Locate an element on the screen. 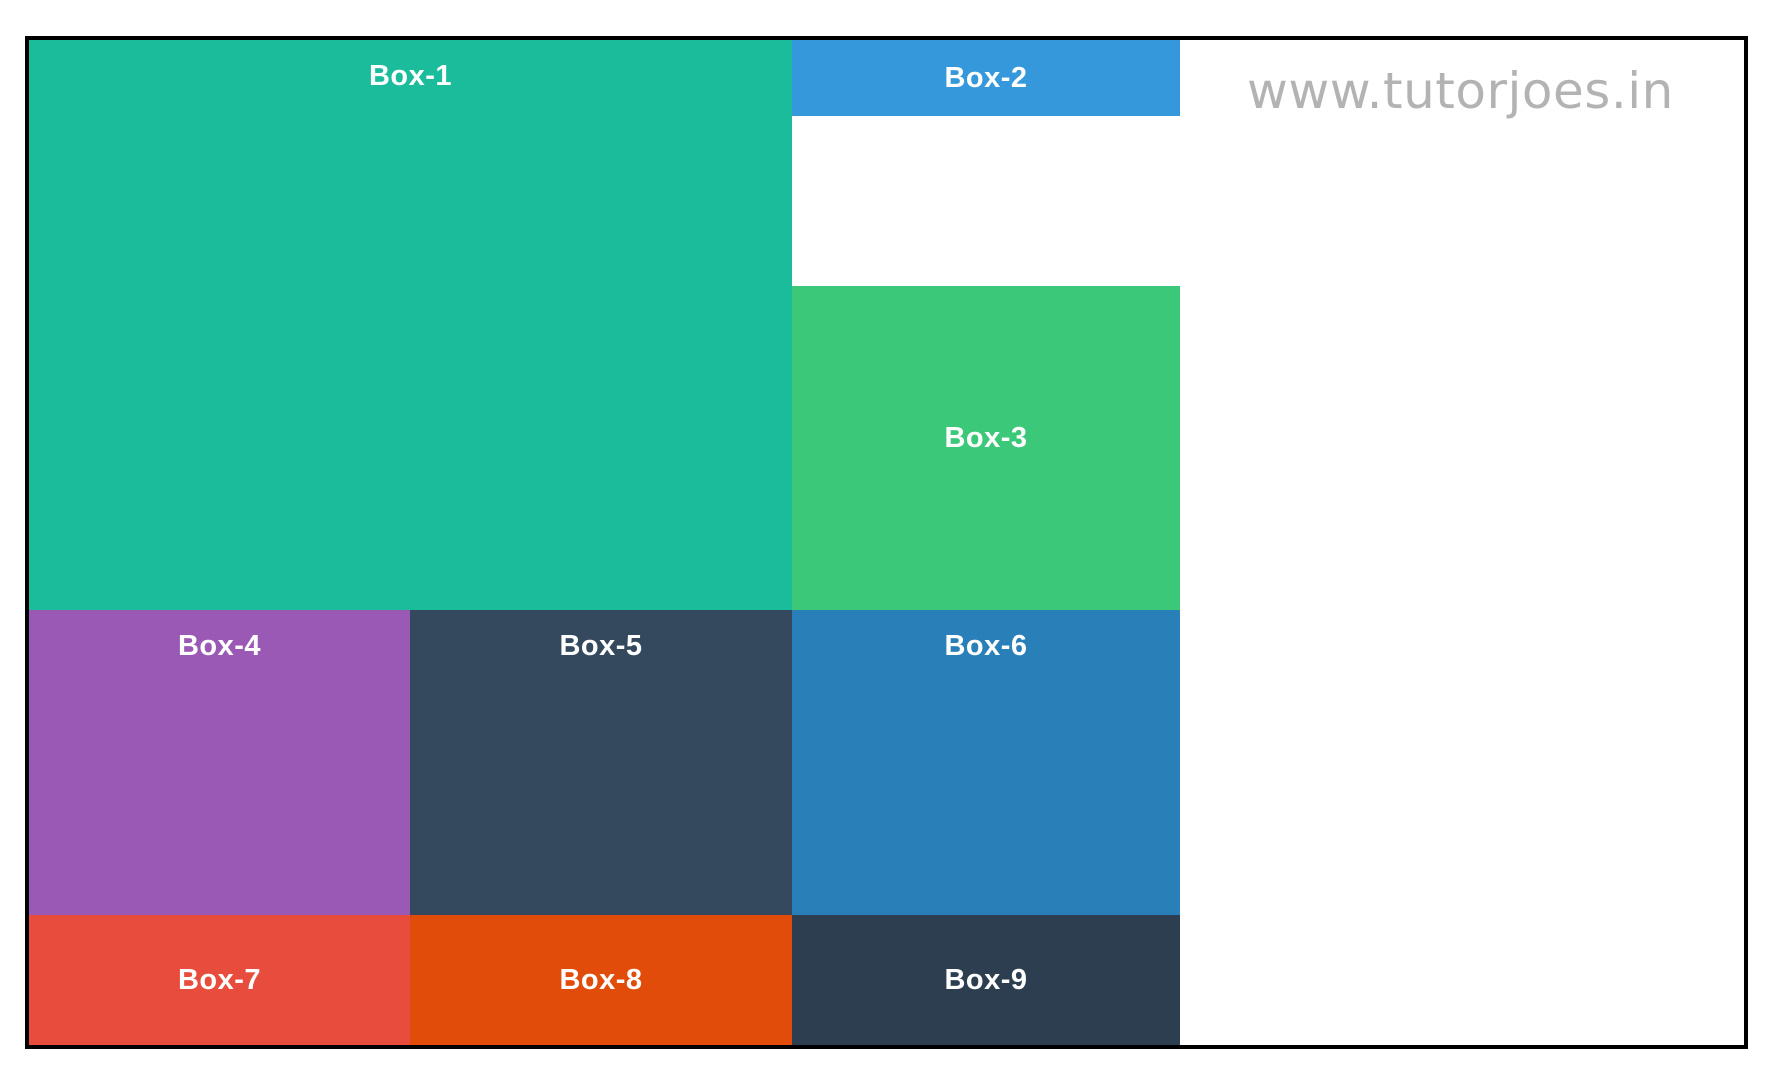  box-8-label: Box-8 is located at coordinates (601, 979).